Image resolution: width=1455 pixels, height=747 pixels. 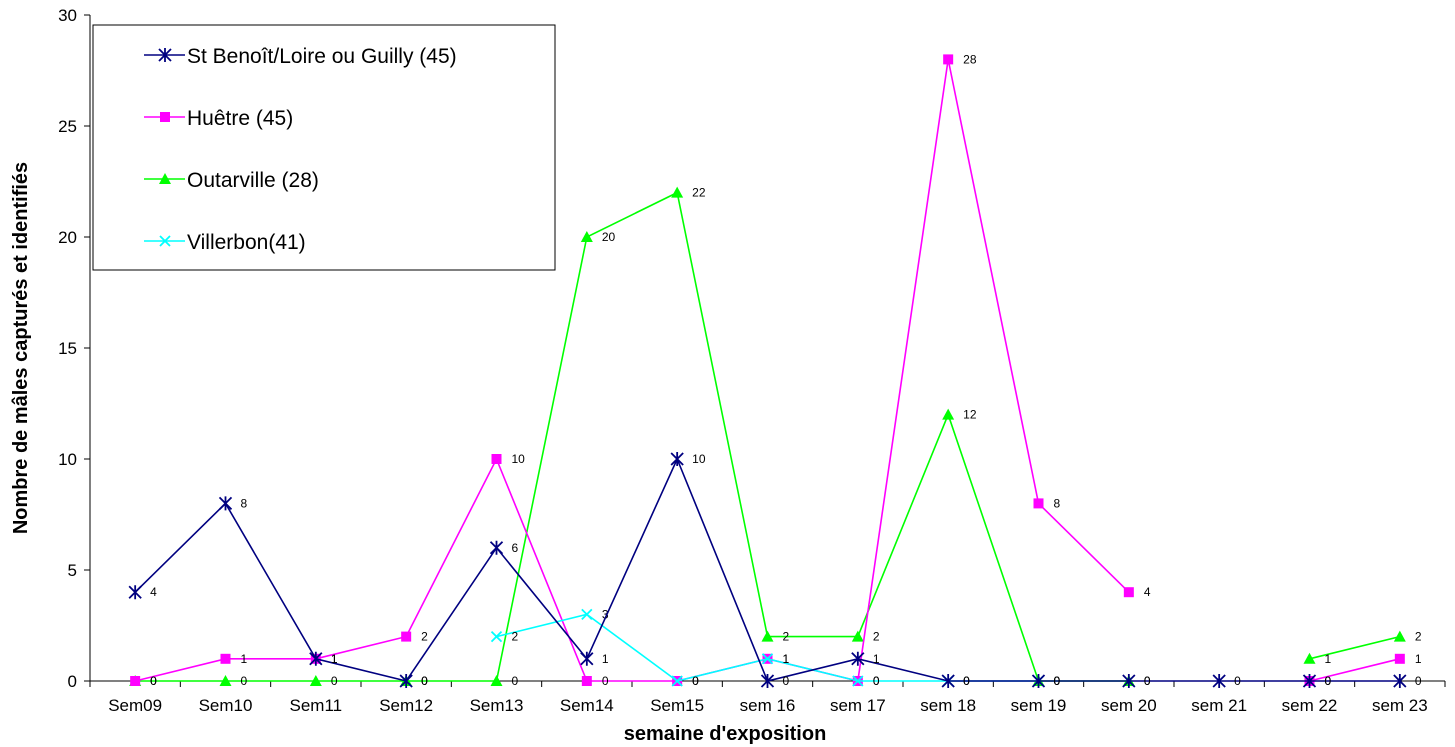 What do you see at coordinates (1355, 647) in the screenshot?
I see `series-line` at bounding box center [1355, 647].